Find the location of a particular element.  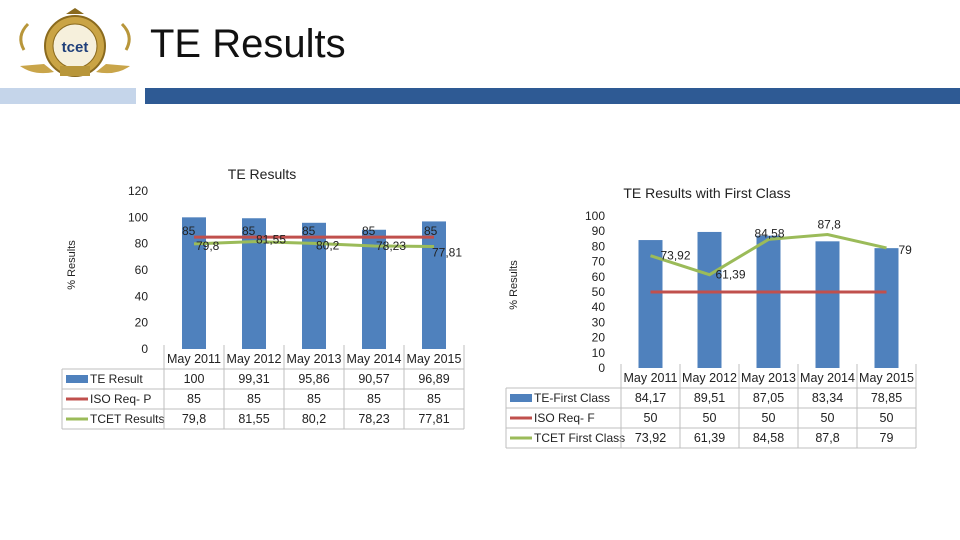

chart1-table-cell: 100 is located at coordinates (194, 379).